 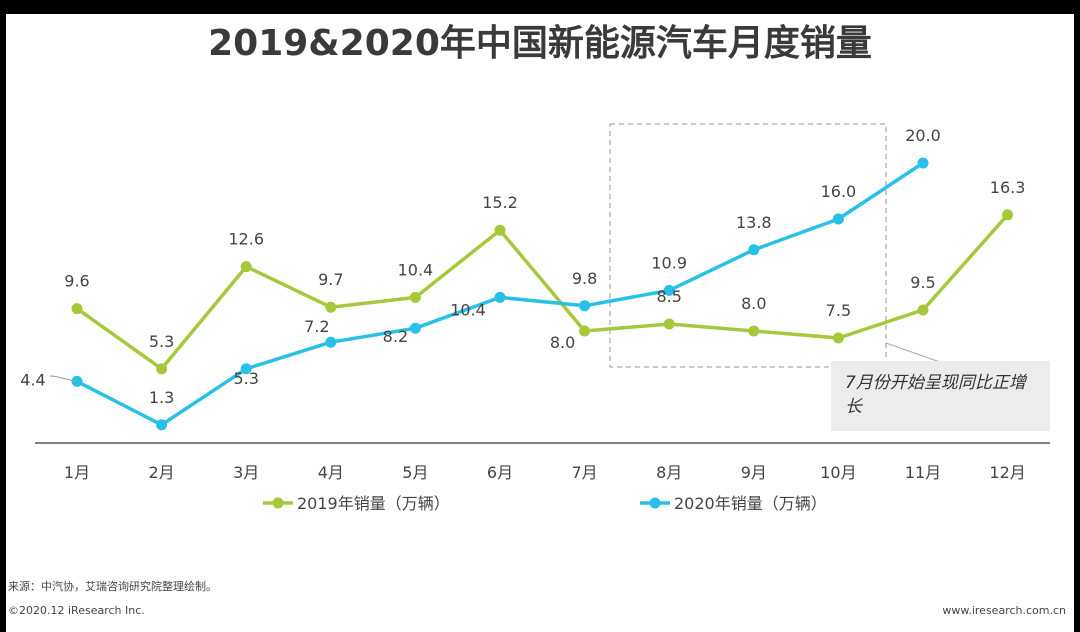 I want to click on data-label: 1.3, so click(x=161, y=397).